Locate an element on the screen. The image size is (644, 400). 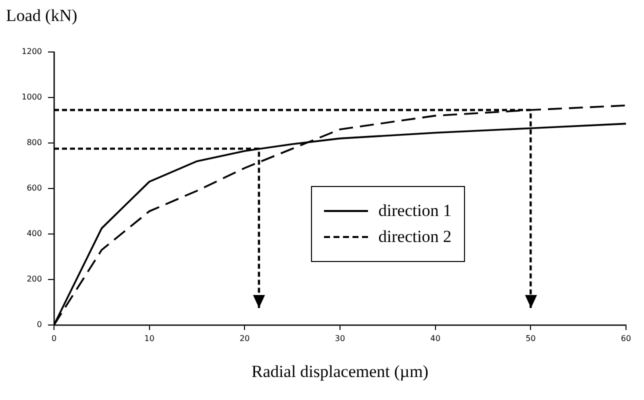
y-tick-label: 200 is located at coordinates (34, 279).